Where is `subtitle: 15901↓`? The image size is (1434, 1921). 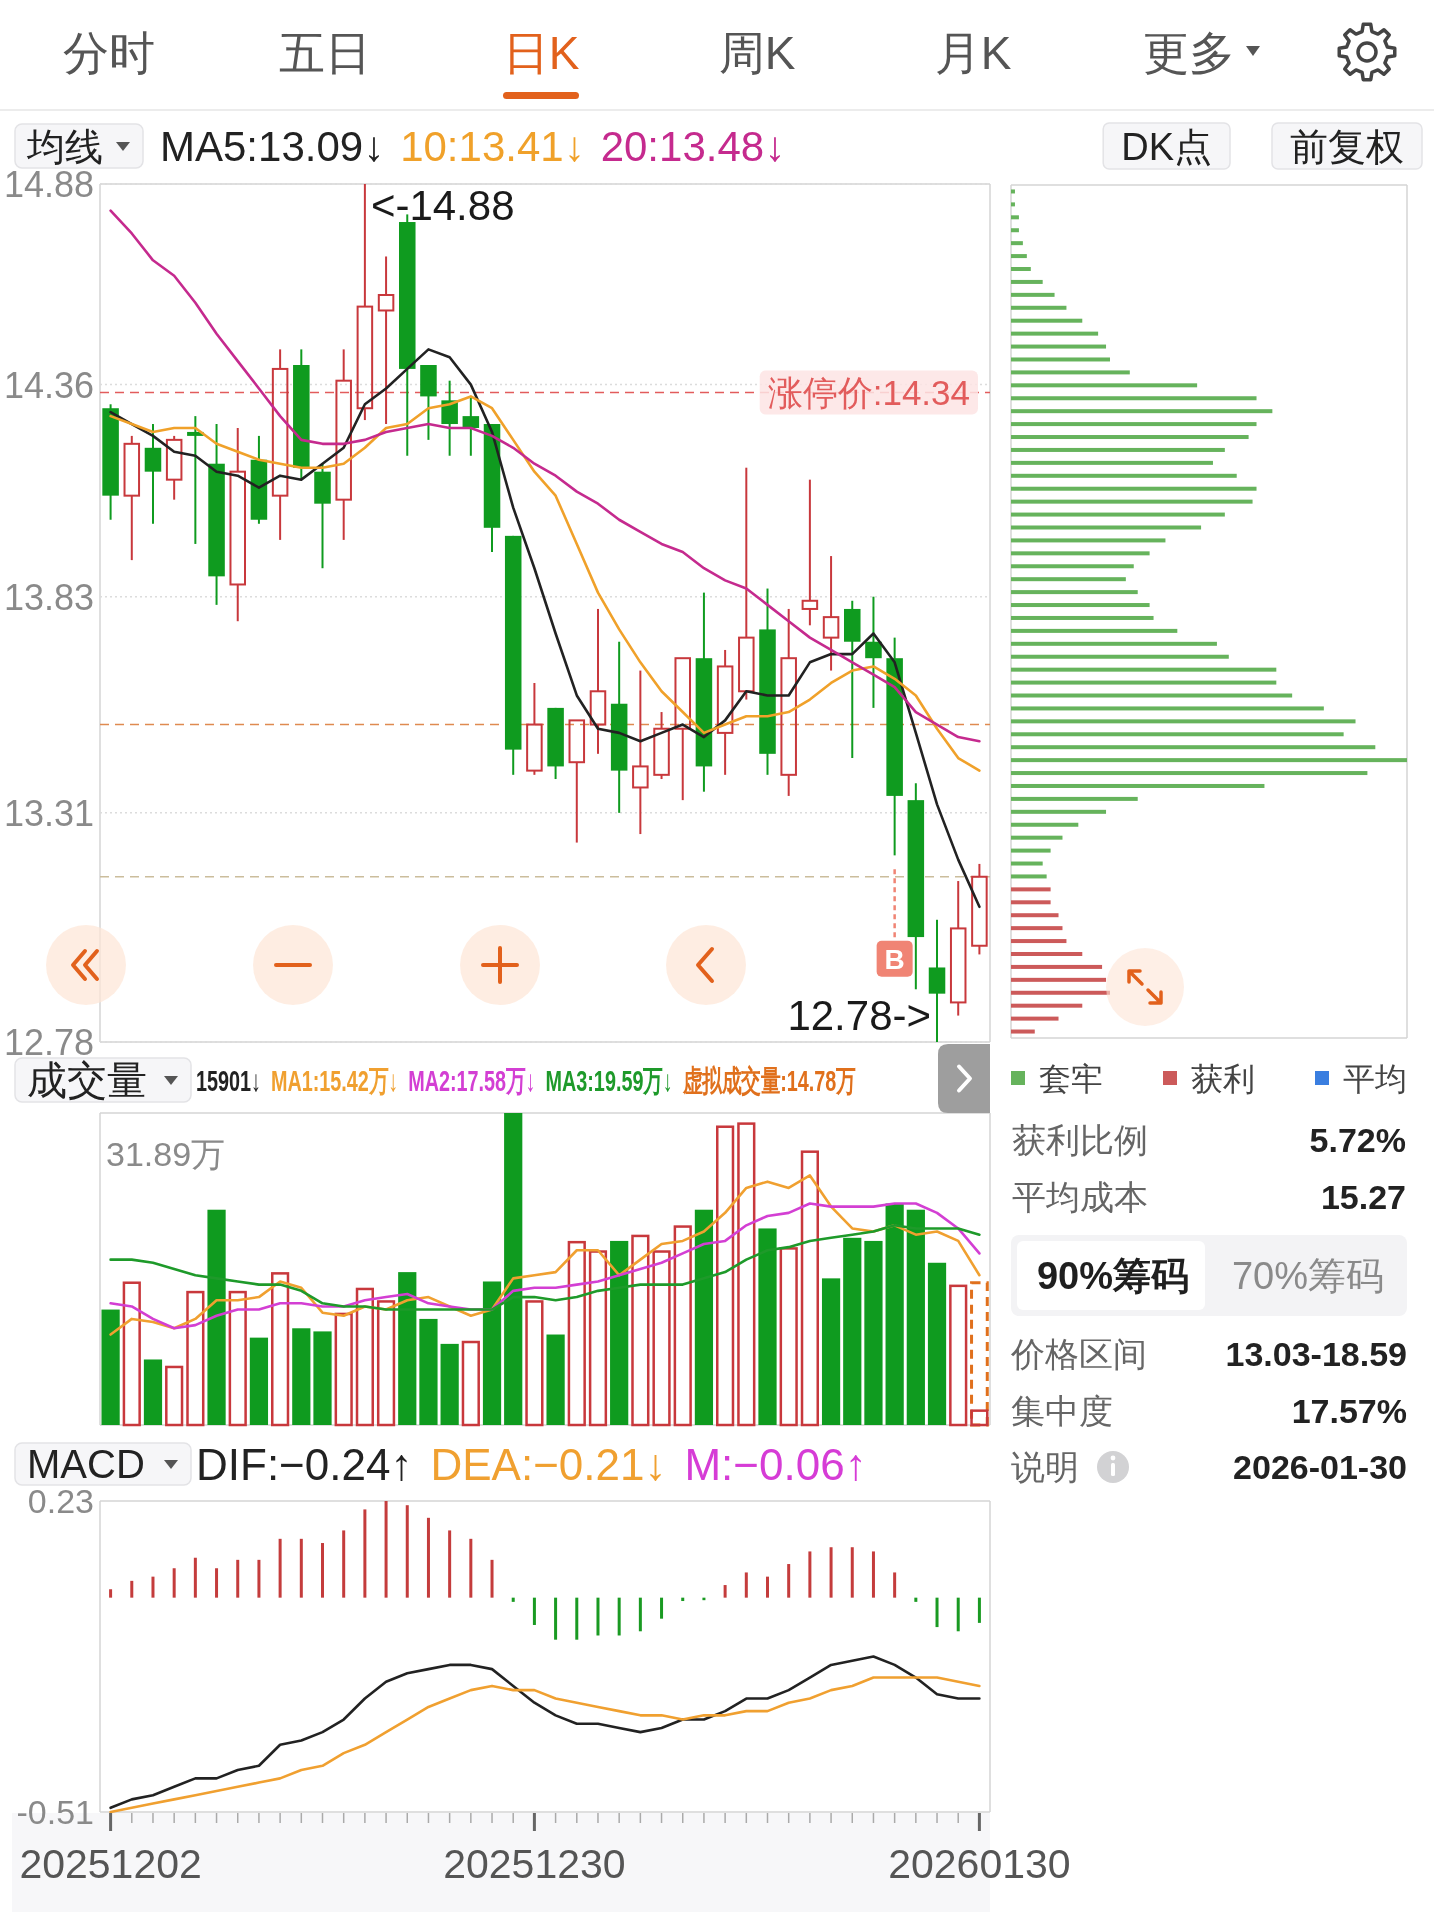 subtitle: 15901↓ is located at coordinates (228, 1080).